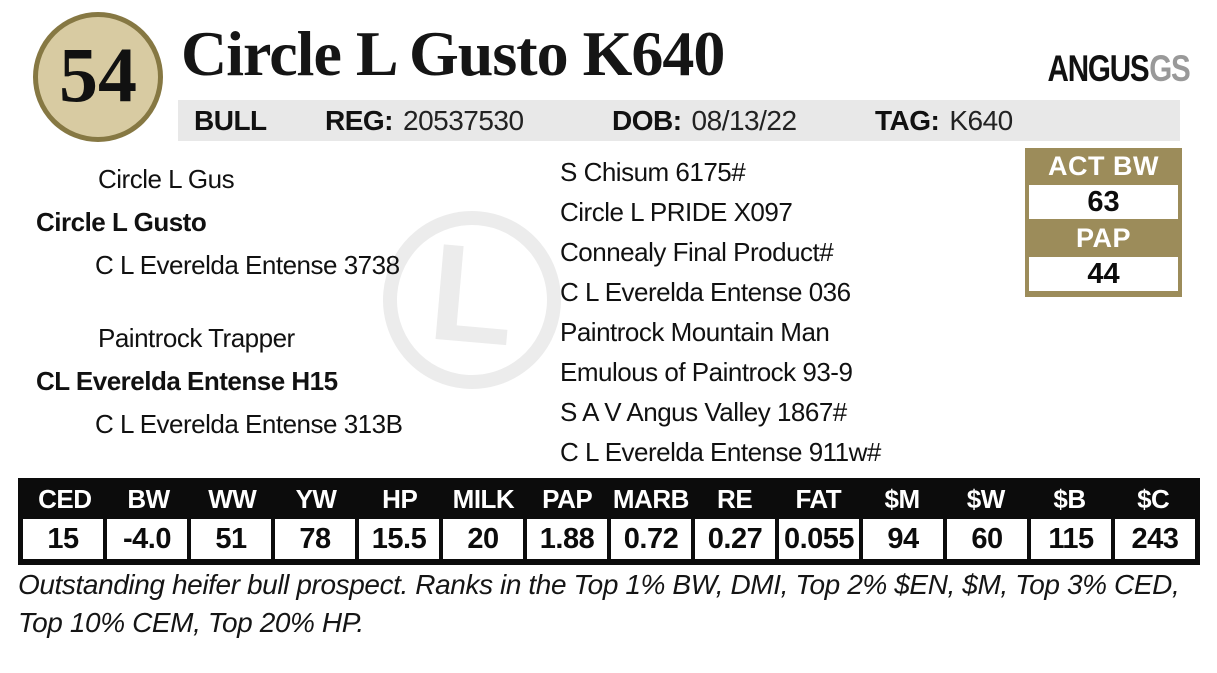 The width and height of the screenshot is (1217, 673). I want to click on stat-label-act-bw: ACT BW, so click(1103, 166).